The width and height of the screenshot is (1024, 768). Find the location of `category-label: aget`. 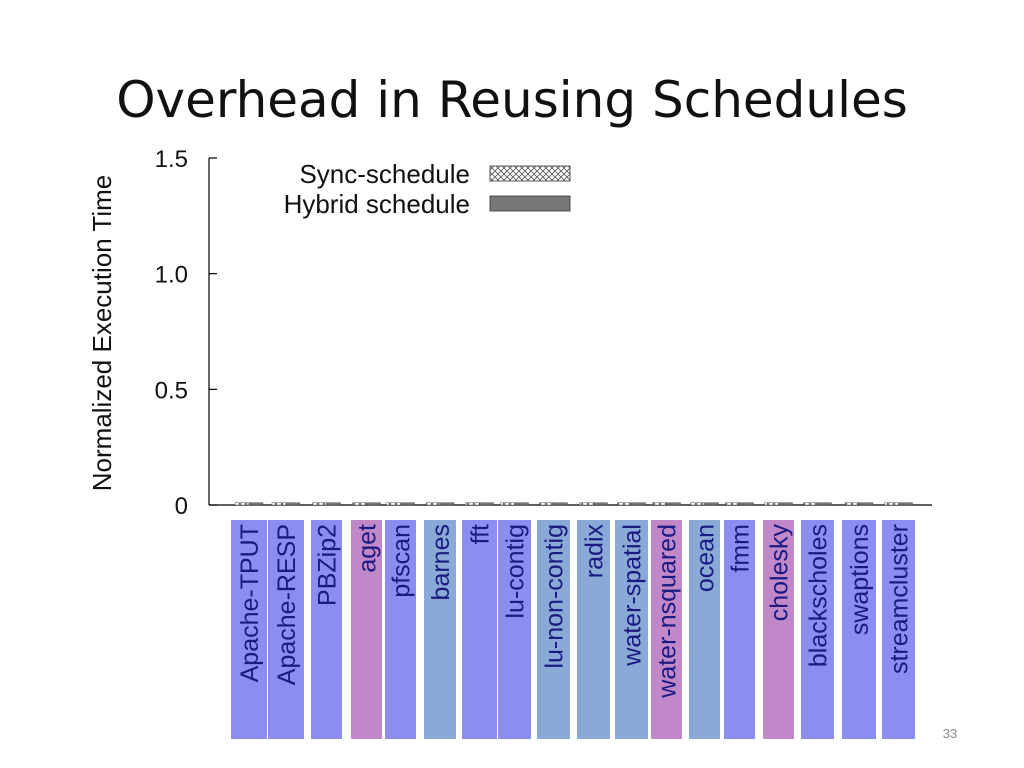

category-label: aget is located at coordinates (368, 548).